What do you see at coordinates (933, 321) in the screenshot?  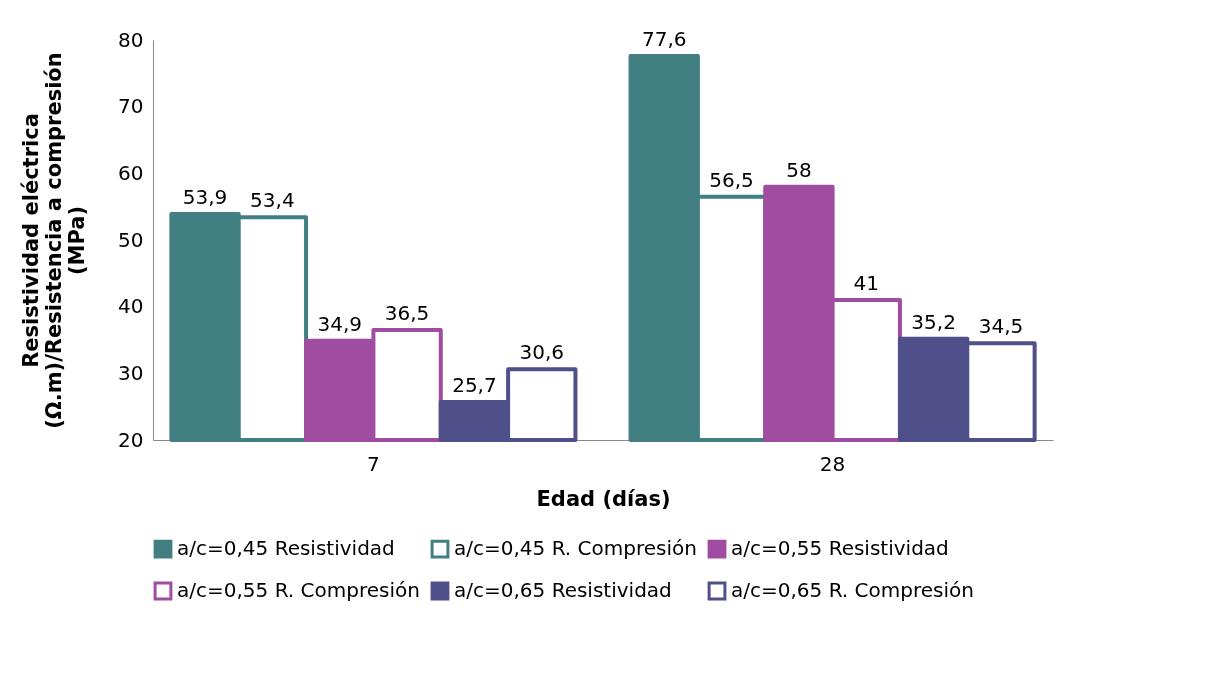 I see `data-label: 35,2` at bounding box center [933, 321].